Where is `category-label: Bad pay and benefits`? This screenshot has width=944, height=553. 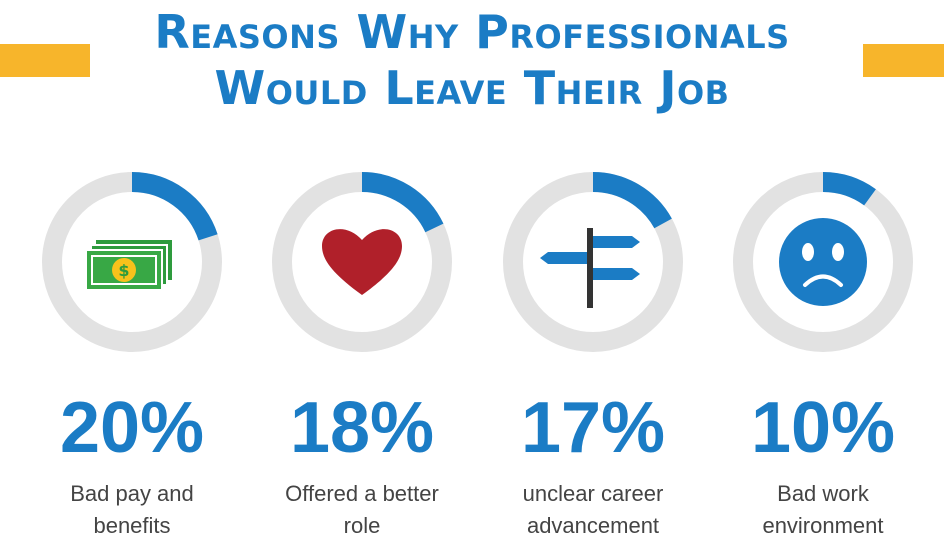 category-label: Bad pay and benefits is located at coordinates (132, 509).